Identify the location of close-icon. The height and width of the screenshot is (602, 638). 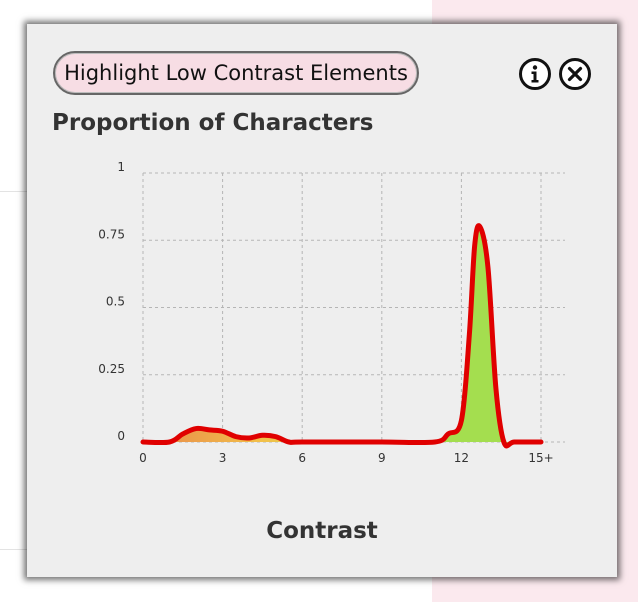
(575, 74).